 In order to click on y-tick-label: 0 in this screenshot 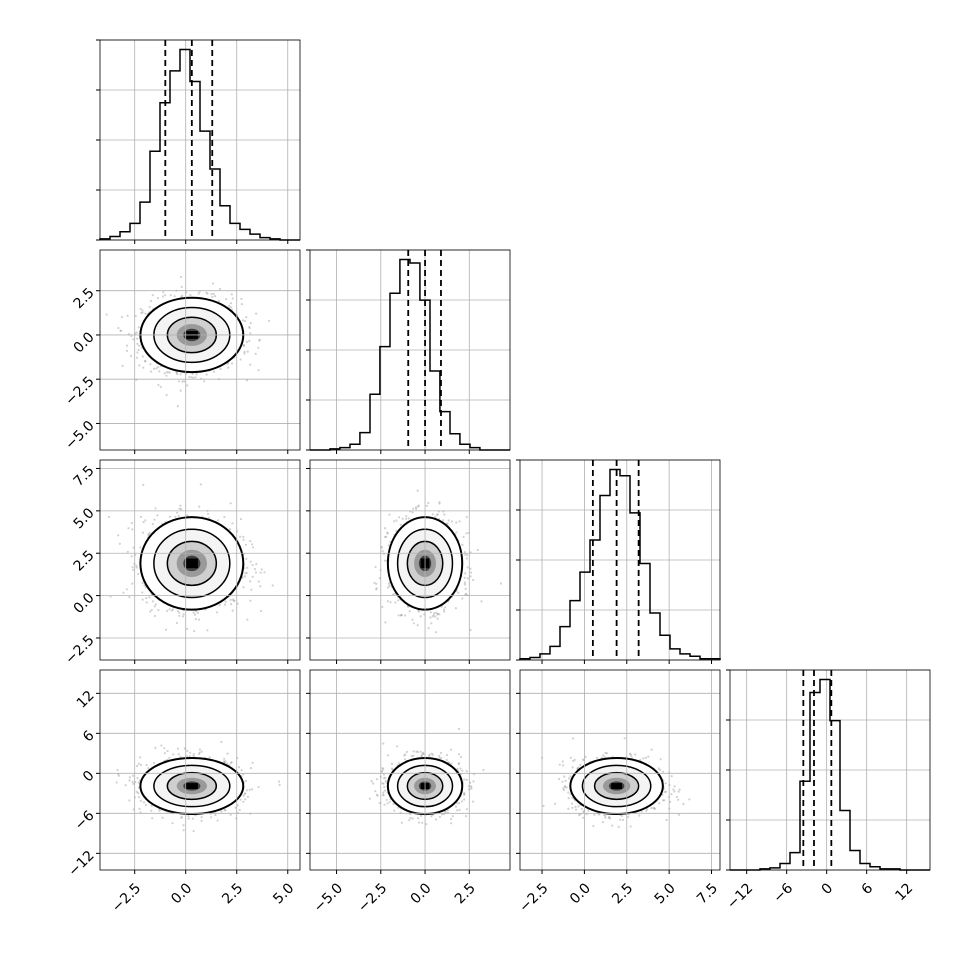, I will do `click(89, 777)`.